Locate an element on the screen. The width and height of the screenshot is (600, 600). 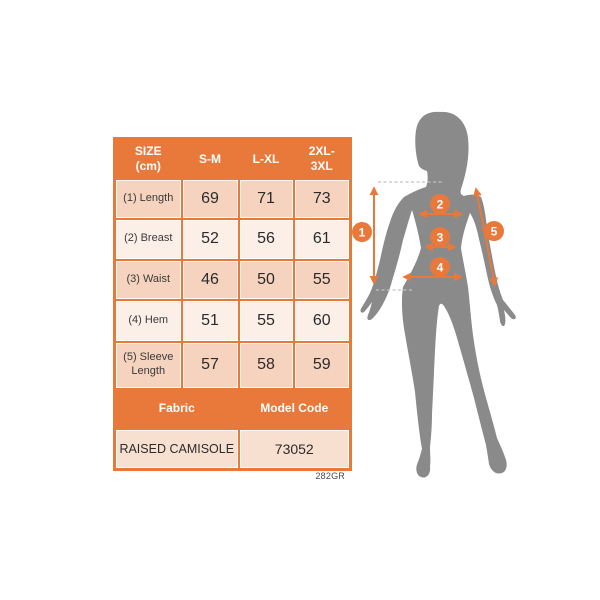
row-label-length: (1) Length is located at coordinates (148, 198).